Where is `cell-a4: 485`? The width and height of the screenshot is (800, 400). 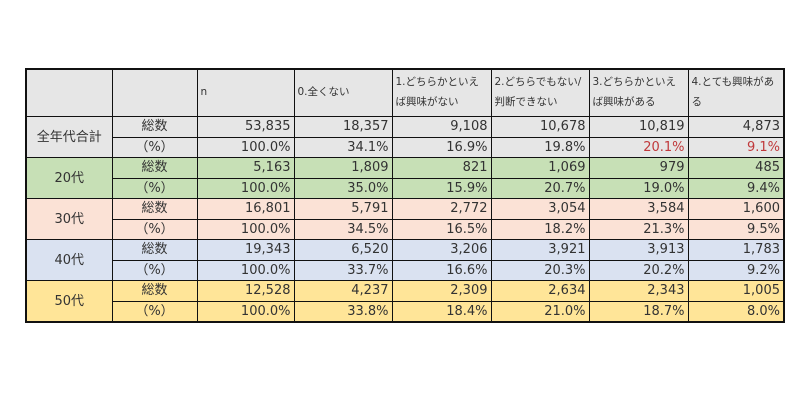
cell-a4: 485 is located at coordinates (736, 168).